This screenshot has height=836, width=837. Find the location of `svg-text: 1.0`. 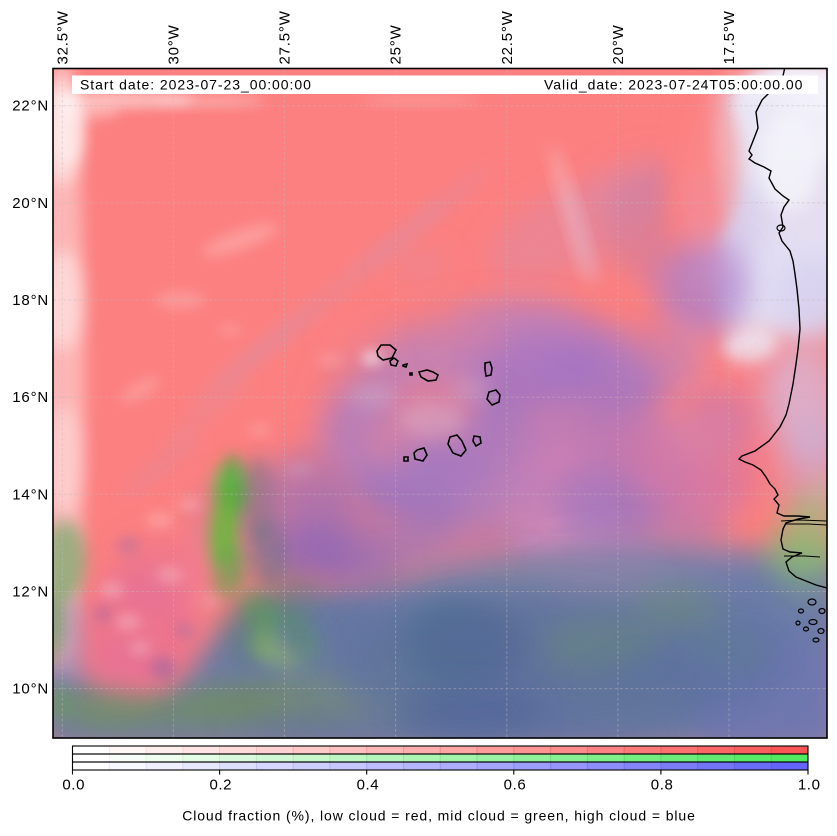

svg-text: 1.0 is located at coordinates (809, 785).